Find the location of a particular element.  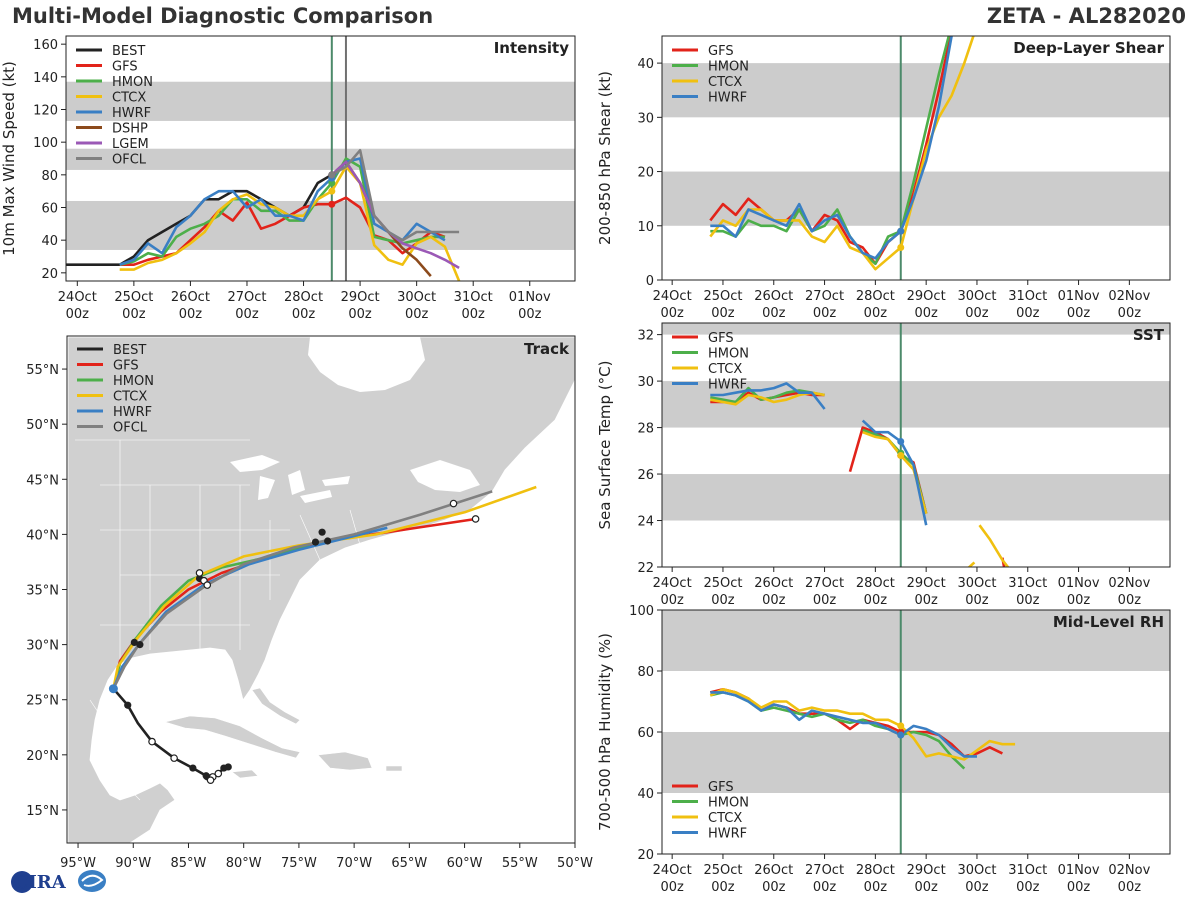

y-tick-label: 50°N is located at coordinates (42, 425).